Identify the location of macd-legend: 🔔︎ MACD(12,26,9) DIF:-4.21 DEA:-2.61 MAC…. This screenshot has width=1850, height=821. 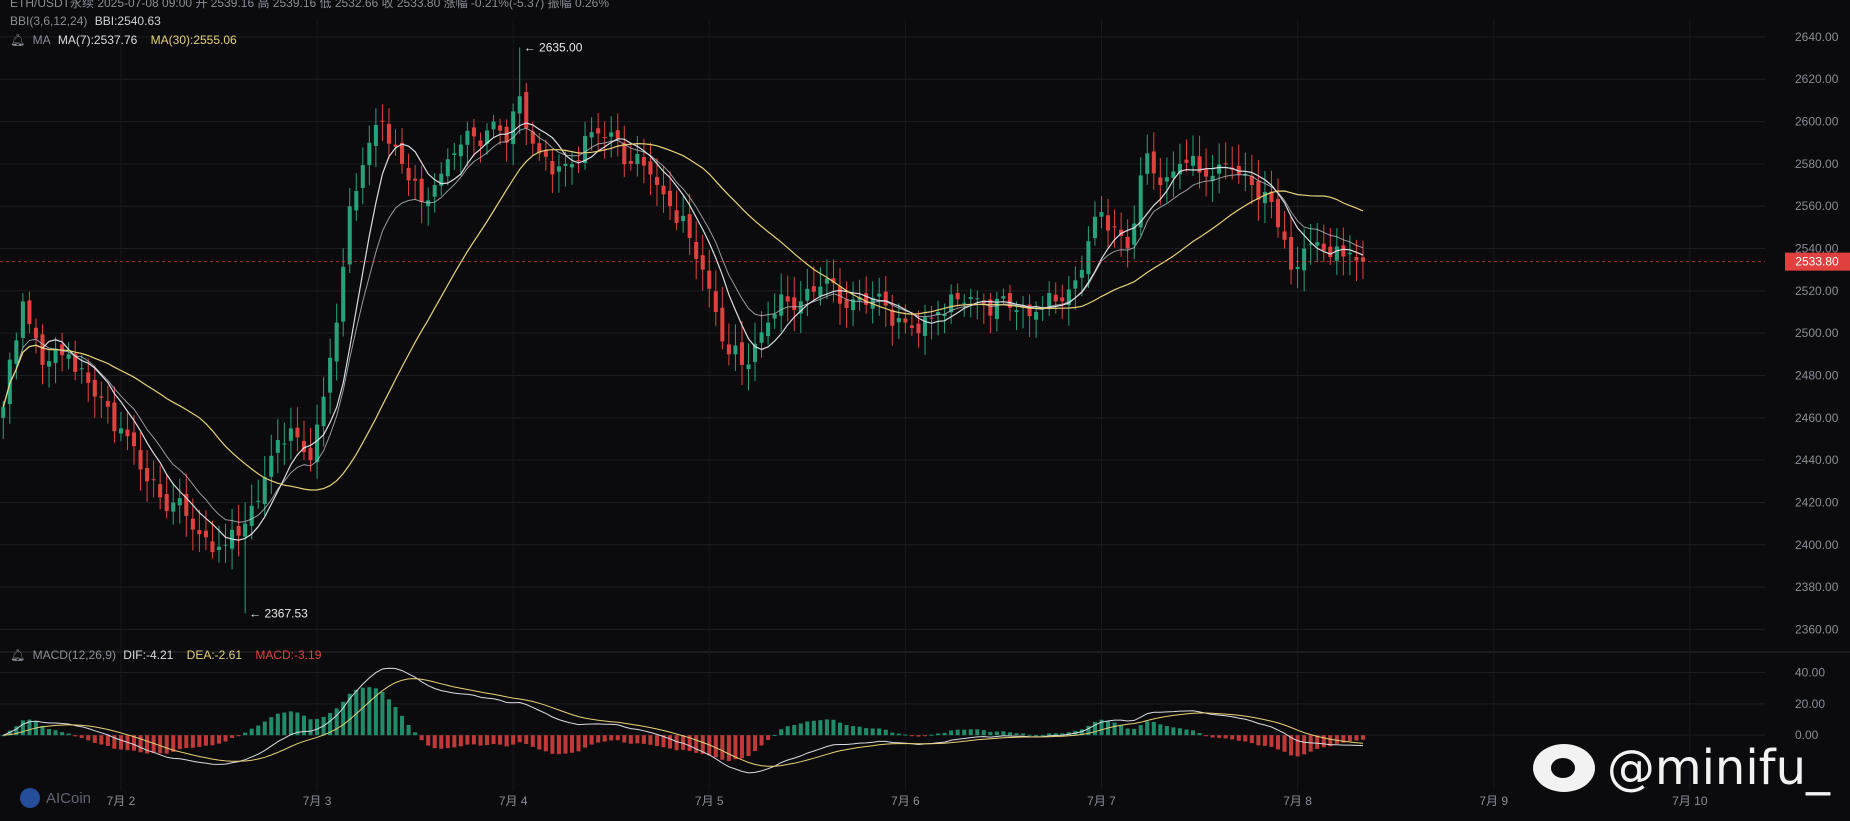
(170, 655).